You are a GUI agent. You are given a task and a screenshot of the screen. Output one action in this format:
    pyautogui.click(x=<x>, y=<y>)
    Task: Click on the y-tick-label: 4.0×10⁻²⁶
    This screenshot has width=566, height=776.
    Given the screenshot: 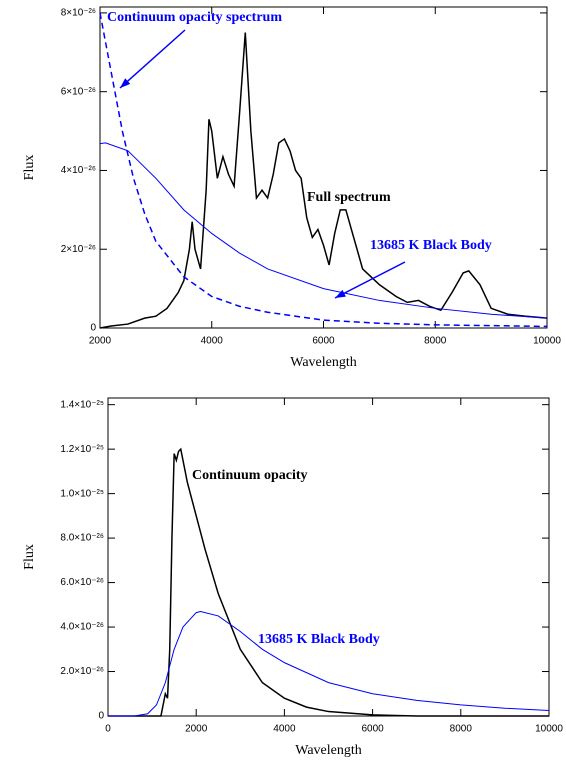 What is the action you would take?
    pyautogui.click(x=82, y=627)
    